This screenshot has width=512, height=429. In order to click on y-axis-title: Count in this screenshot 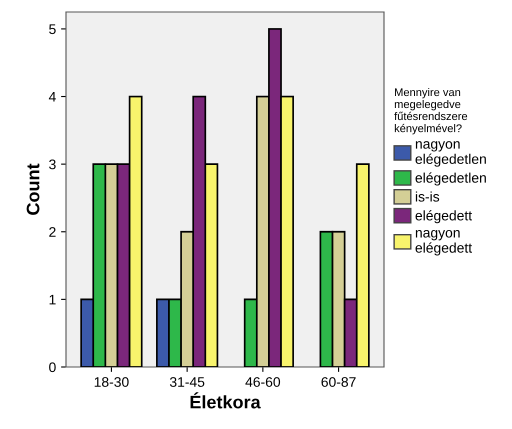, I will do `click(33, 189)`.